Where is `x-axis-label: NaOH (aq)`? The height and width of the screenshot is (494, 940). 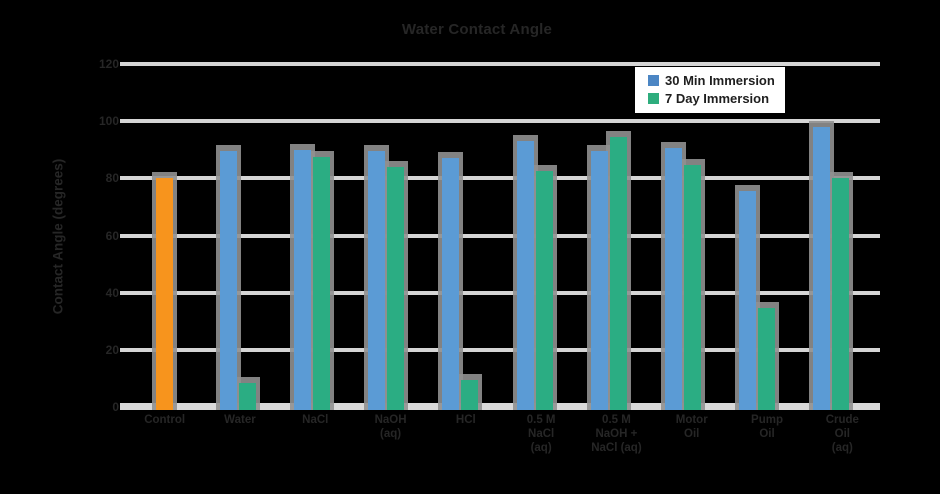
x-axis-label: NaOH (aq) is located at coordinates (390, 427).